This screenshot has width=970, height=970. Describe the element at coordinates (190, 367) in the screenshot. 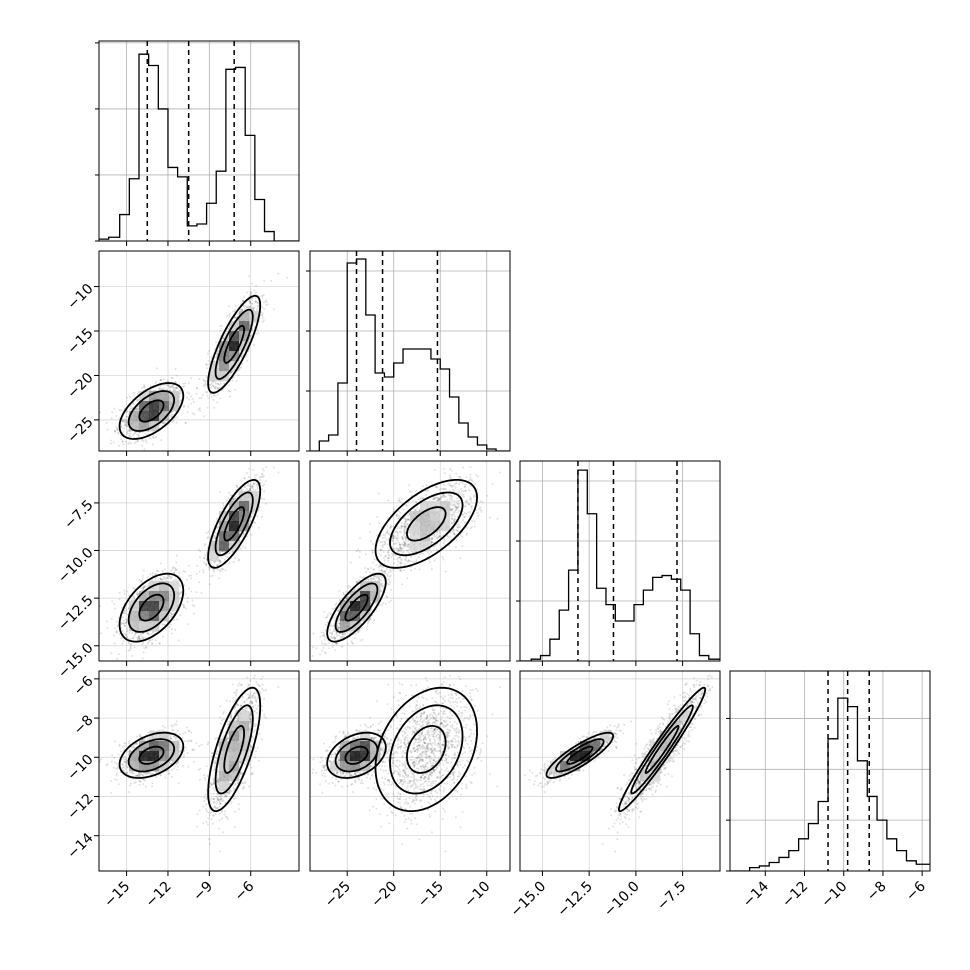

I see `contours` at that location.